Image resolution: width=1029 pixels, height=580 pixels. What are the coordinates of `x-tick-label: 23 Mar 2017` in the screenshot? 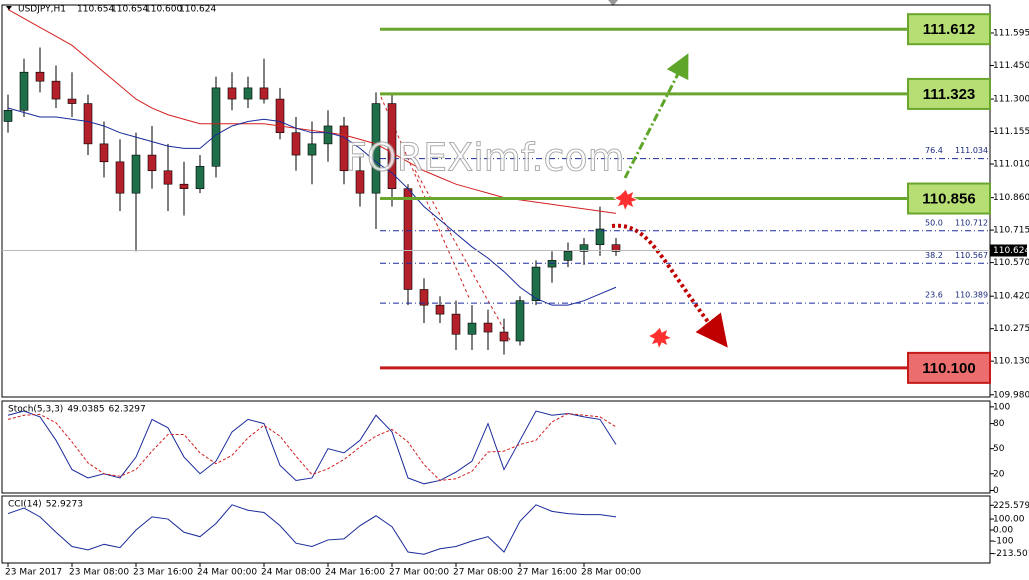 It's located at (33, 573).